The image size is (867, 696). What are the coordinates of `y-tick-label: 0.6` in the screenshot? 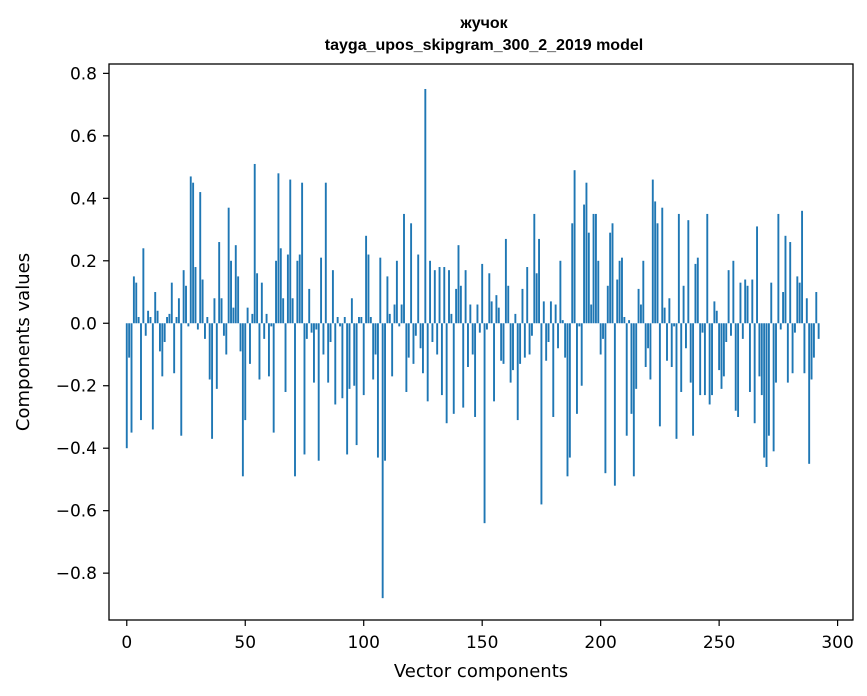 It's located at (83, 137).